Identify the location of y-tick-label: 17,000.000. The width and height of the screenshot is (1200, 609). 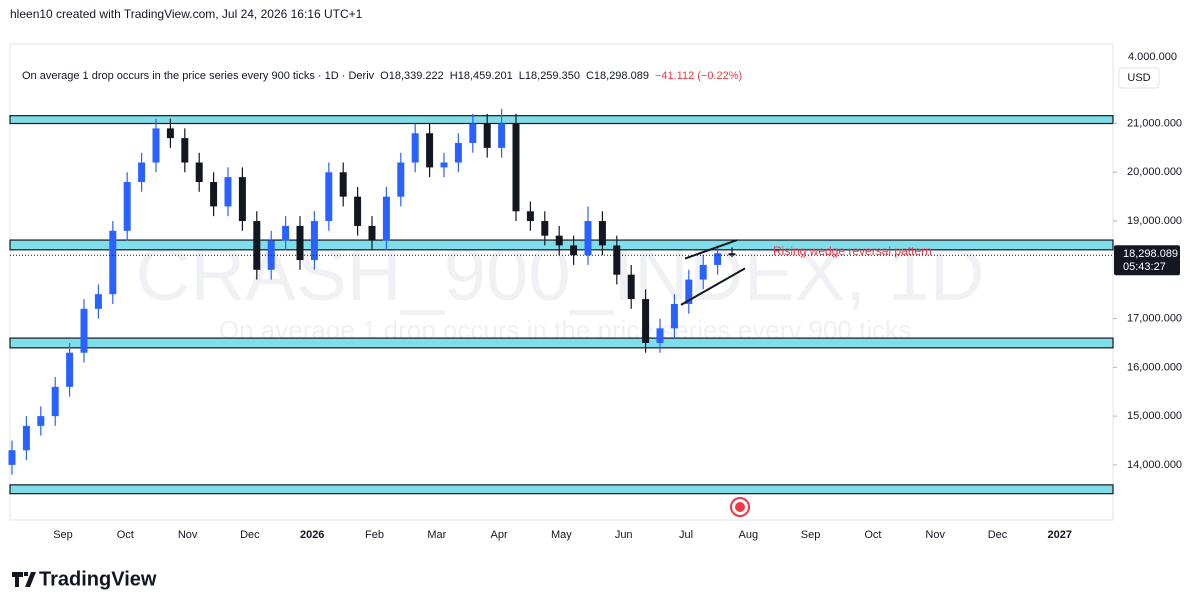
(1154, 318).